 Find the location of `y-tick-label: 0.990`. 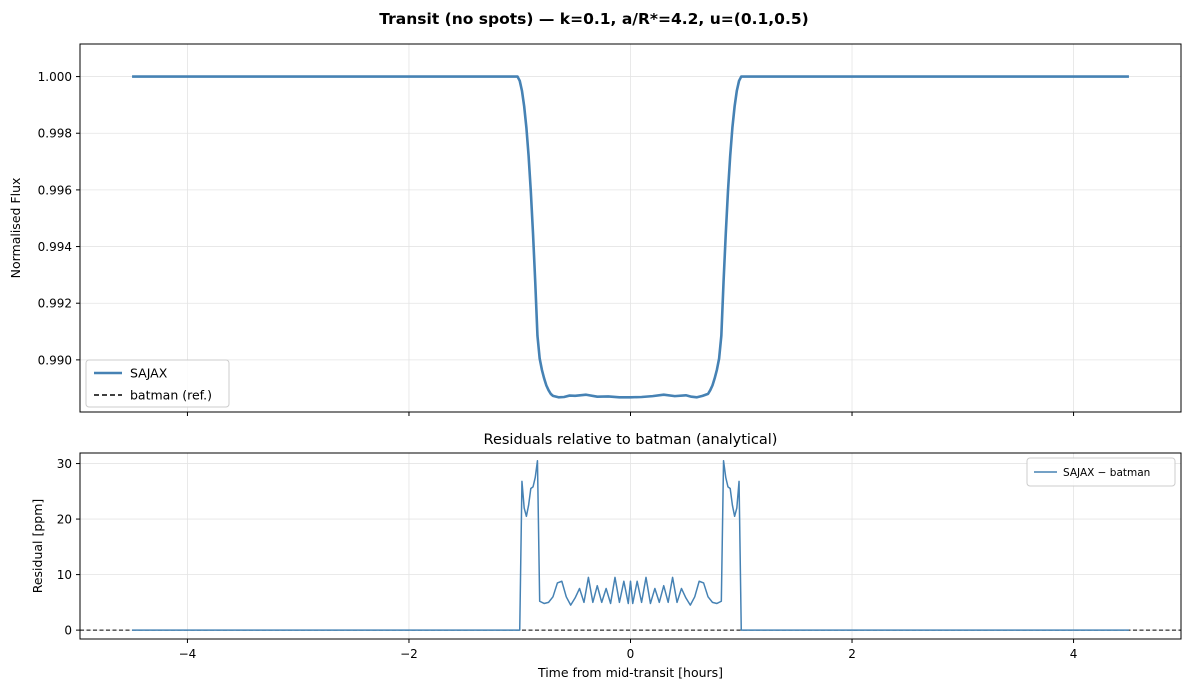

y-tick-label: 0.990 is located at coordinates (55, 360).